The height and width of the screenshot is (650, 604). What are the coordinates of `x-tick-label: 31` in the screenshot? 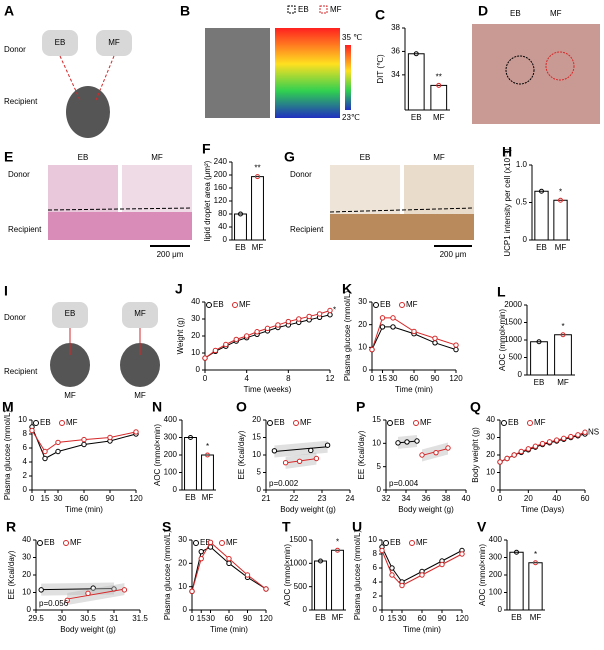 It's located at (114, 618).